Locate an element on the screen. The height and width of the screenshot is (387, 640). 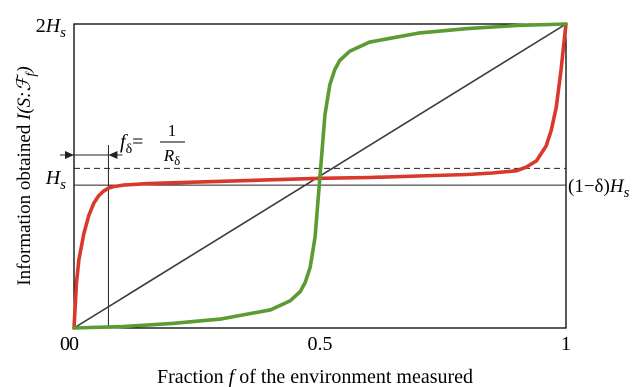
y-tick-label: 2Hs is located at coordinates (51, 28).